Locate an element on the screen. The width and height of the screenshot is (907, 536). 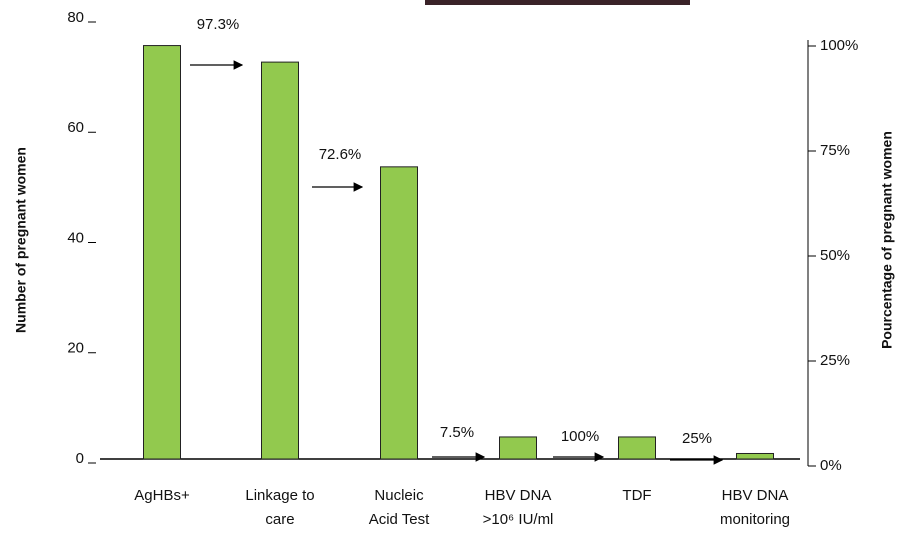
annotation: 25% is located at coordinates (697, 438).